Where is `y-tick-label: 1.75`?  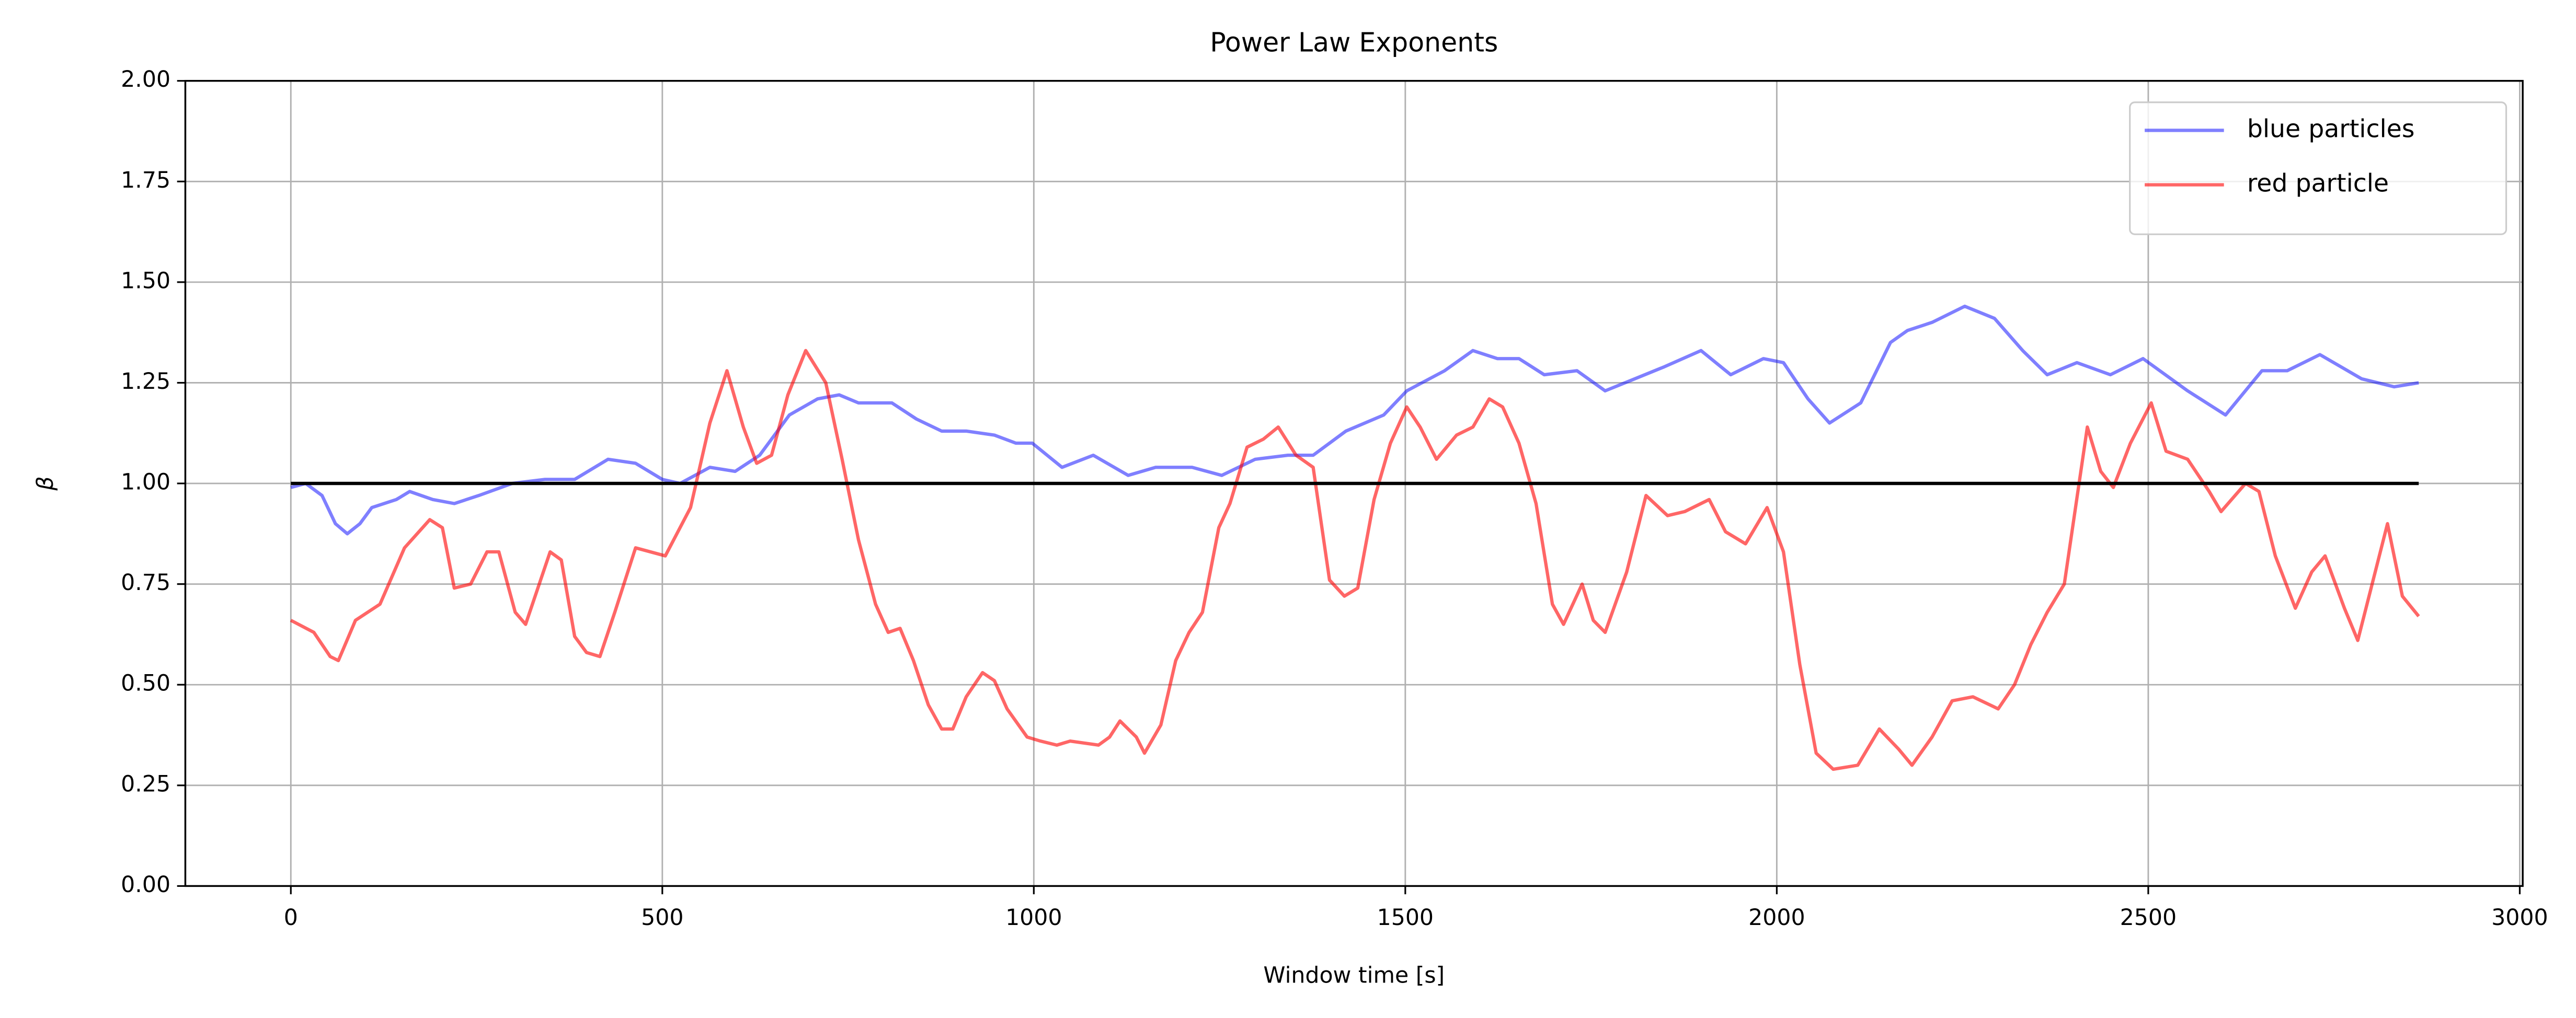 y-tick-label: 1.75 is located at coordinates (146, 180).